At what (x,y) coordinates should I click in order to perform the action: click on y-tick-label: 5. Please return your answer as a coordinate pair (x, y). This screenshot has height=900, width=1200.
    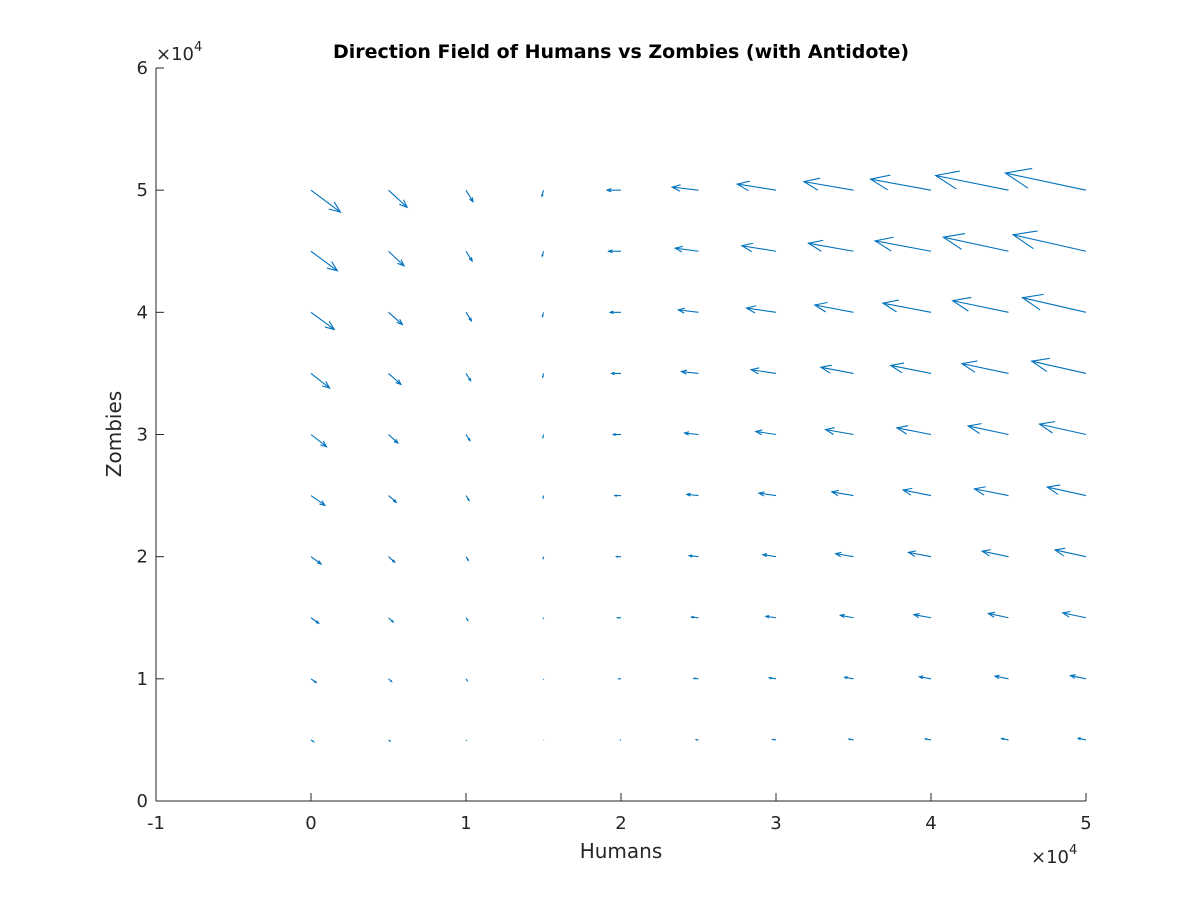
    Looking at the image, I should click on (142, 190).